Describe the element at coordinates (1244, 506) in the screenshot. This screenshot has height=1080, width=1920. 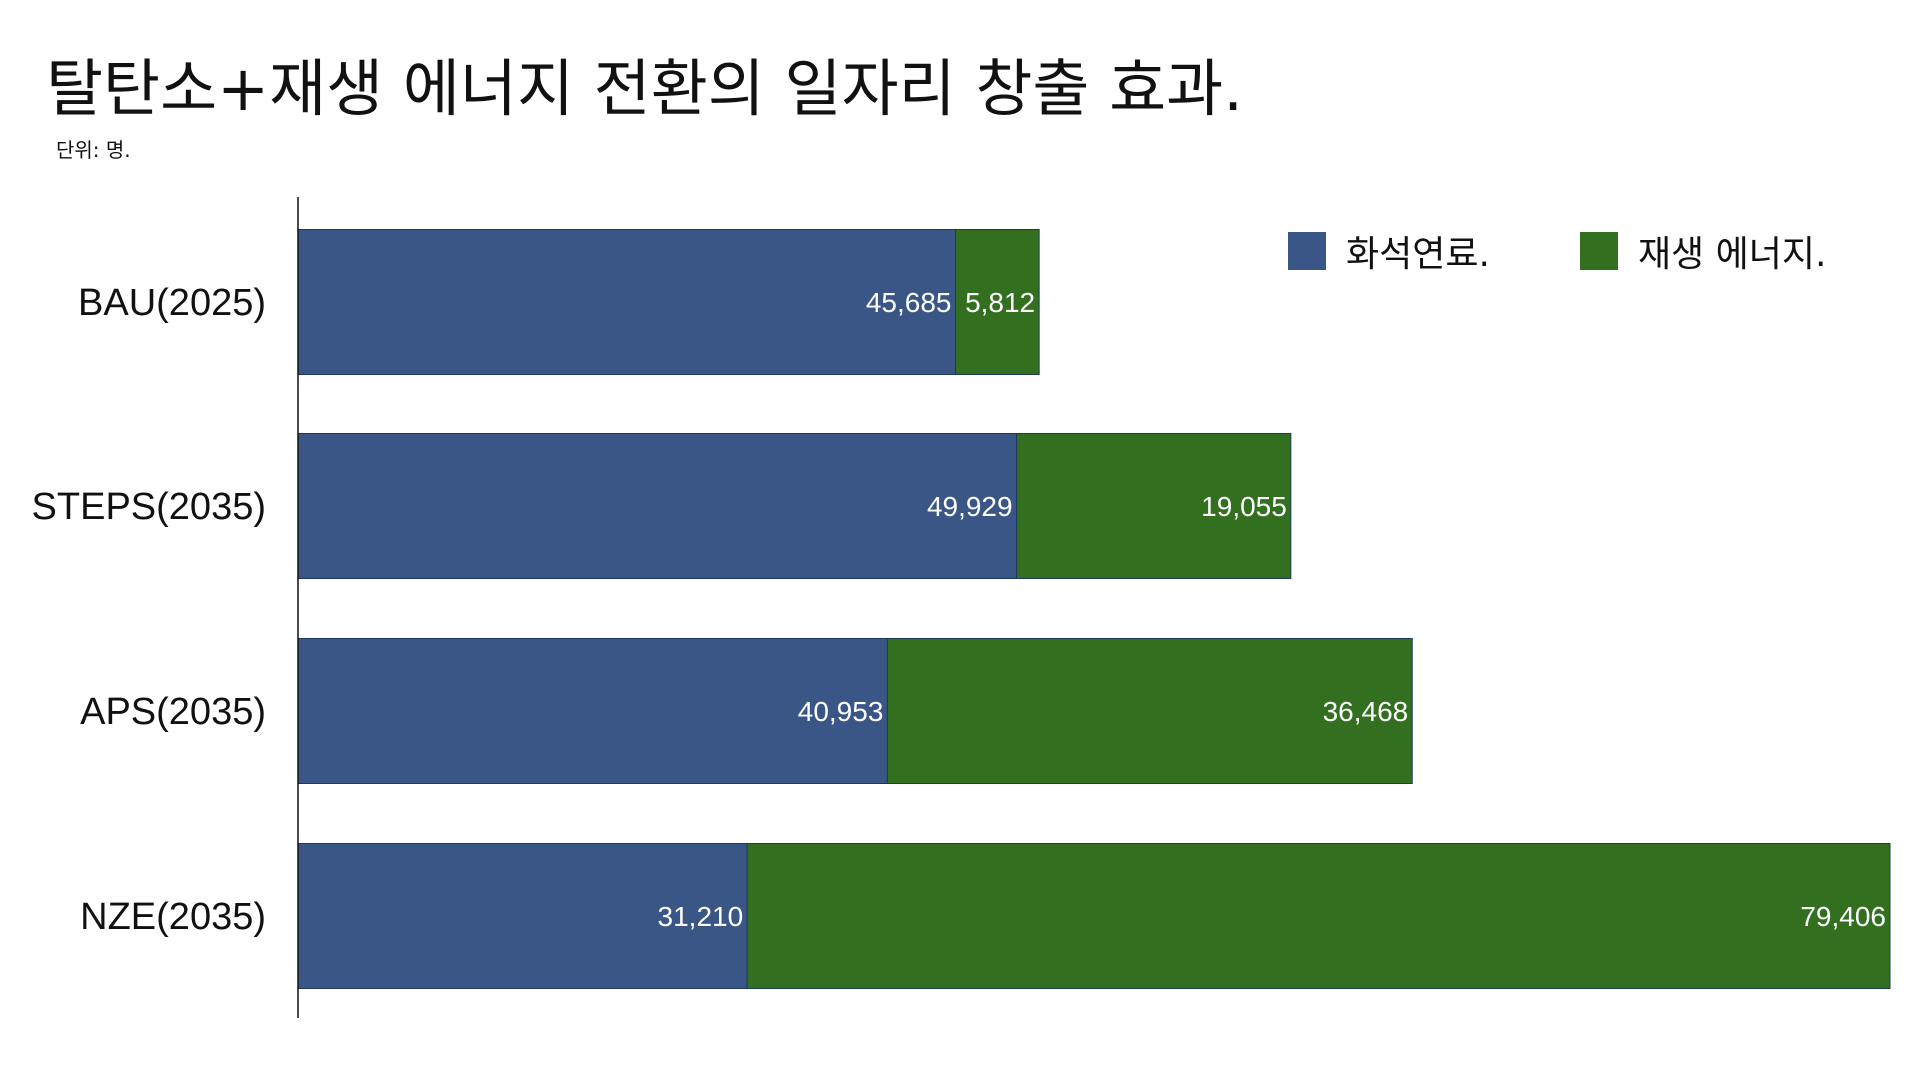
I see `value-label-renewable: 19,055` at that location.